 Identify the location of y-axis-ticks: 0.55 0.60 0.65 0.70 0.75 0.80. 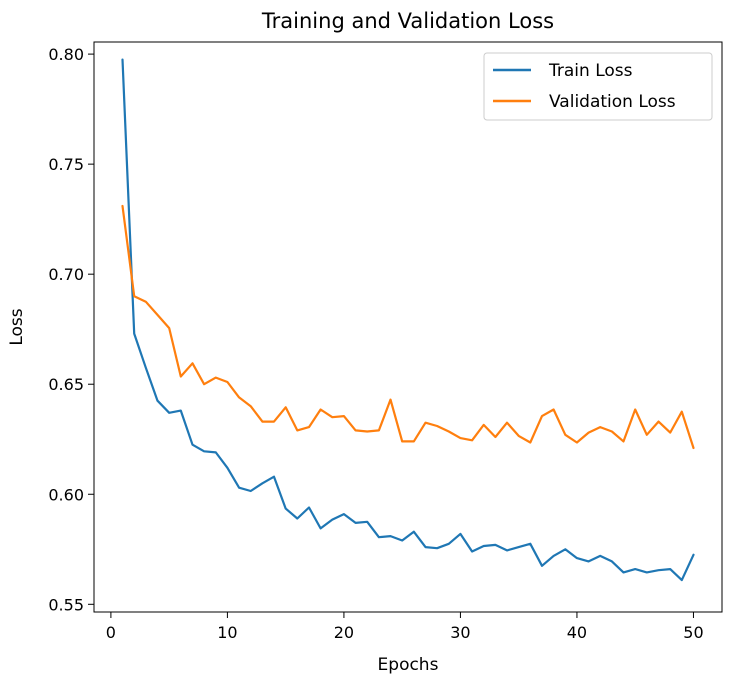
(71, 329).